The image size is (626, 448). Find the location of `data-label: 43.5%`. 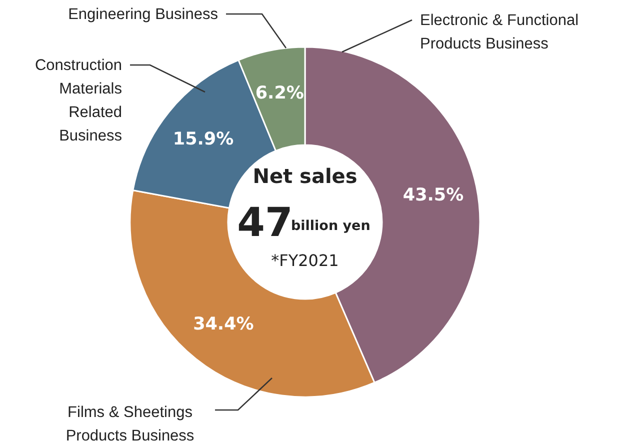

data-label: 43.5% is located at coordinates (433, 195).